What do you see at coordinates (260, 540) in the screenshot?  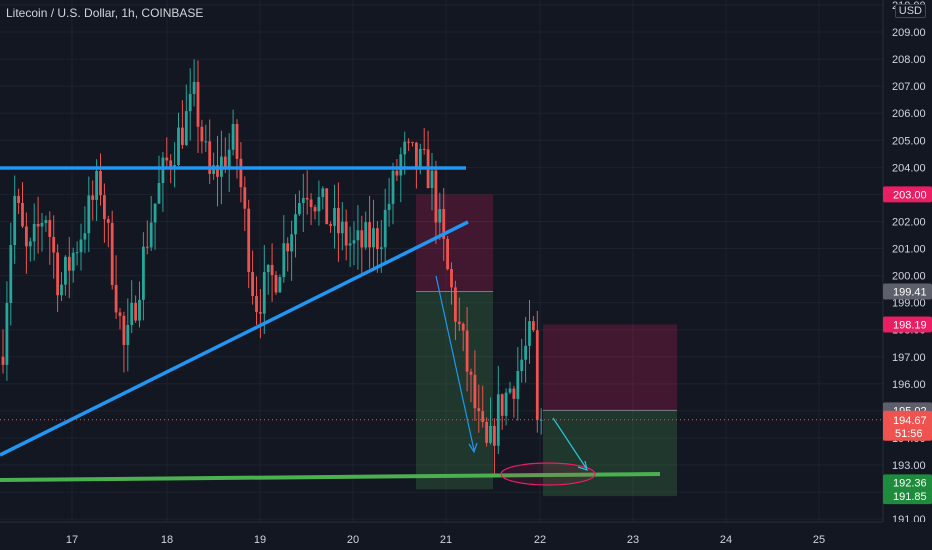 I see `time-tick-label: 19` at bounding box center [260, 540].